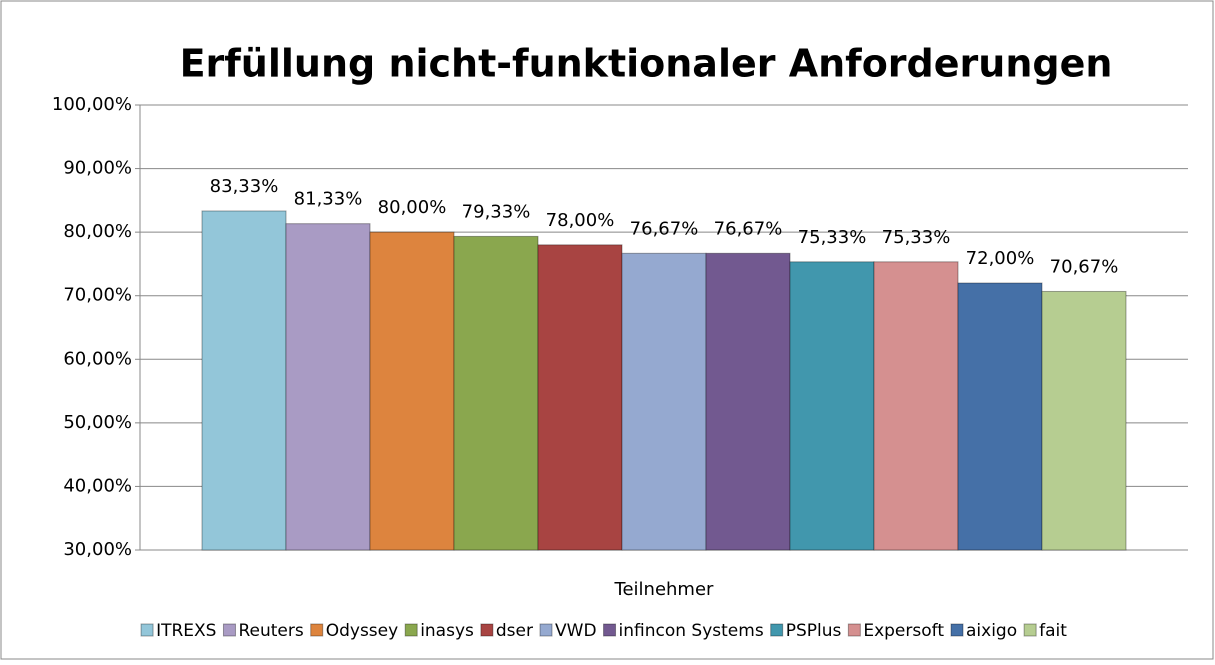  What do you see at coordinates (97, 549) in the screenshot?
I see `y-tick-label: 30,00%` at bounding box center [97, 549].